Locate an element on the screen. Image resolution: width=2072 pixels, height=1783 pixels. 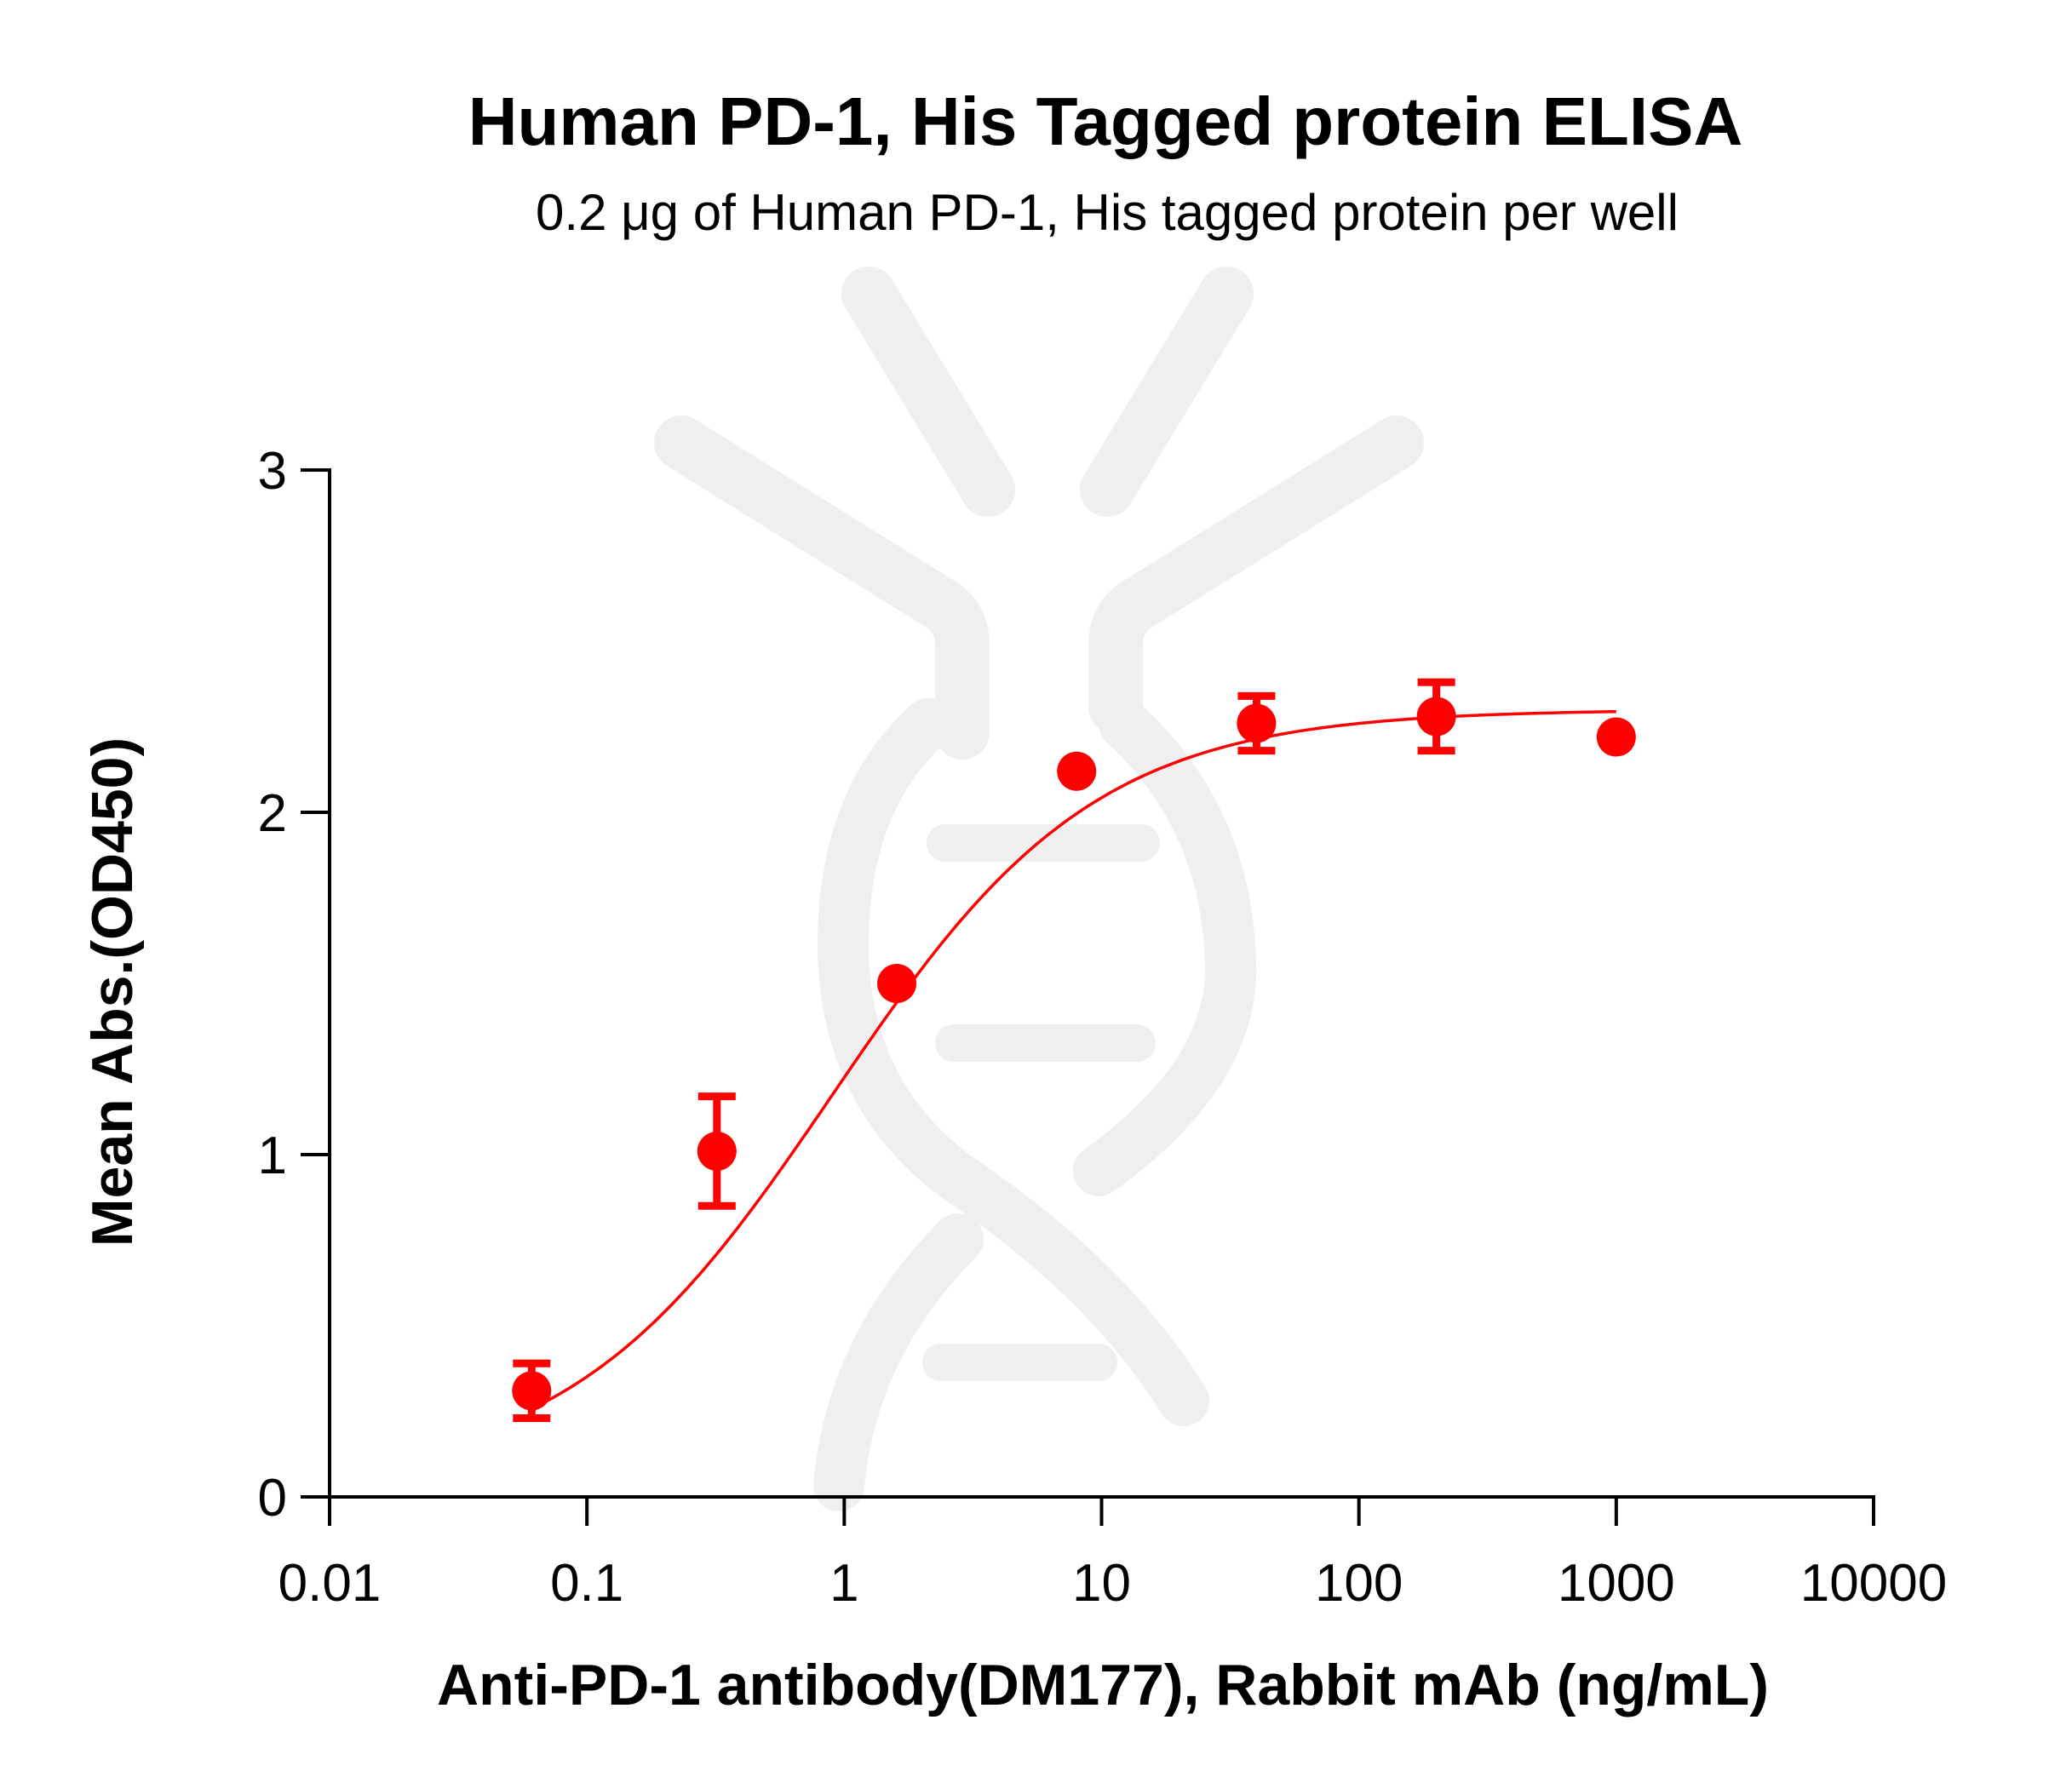
y-axis-title: Mean Abs.(OD450) is located at coordinates (112, 992).